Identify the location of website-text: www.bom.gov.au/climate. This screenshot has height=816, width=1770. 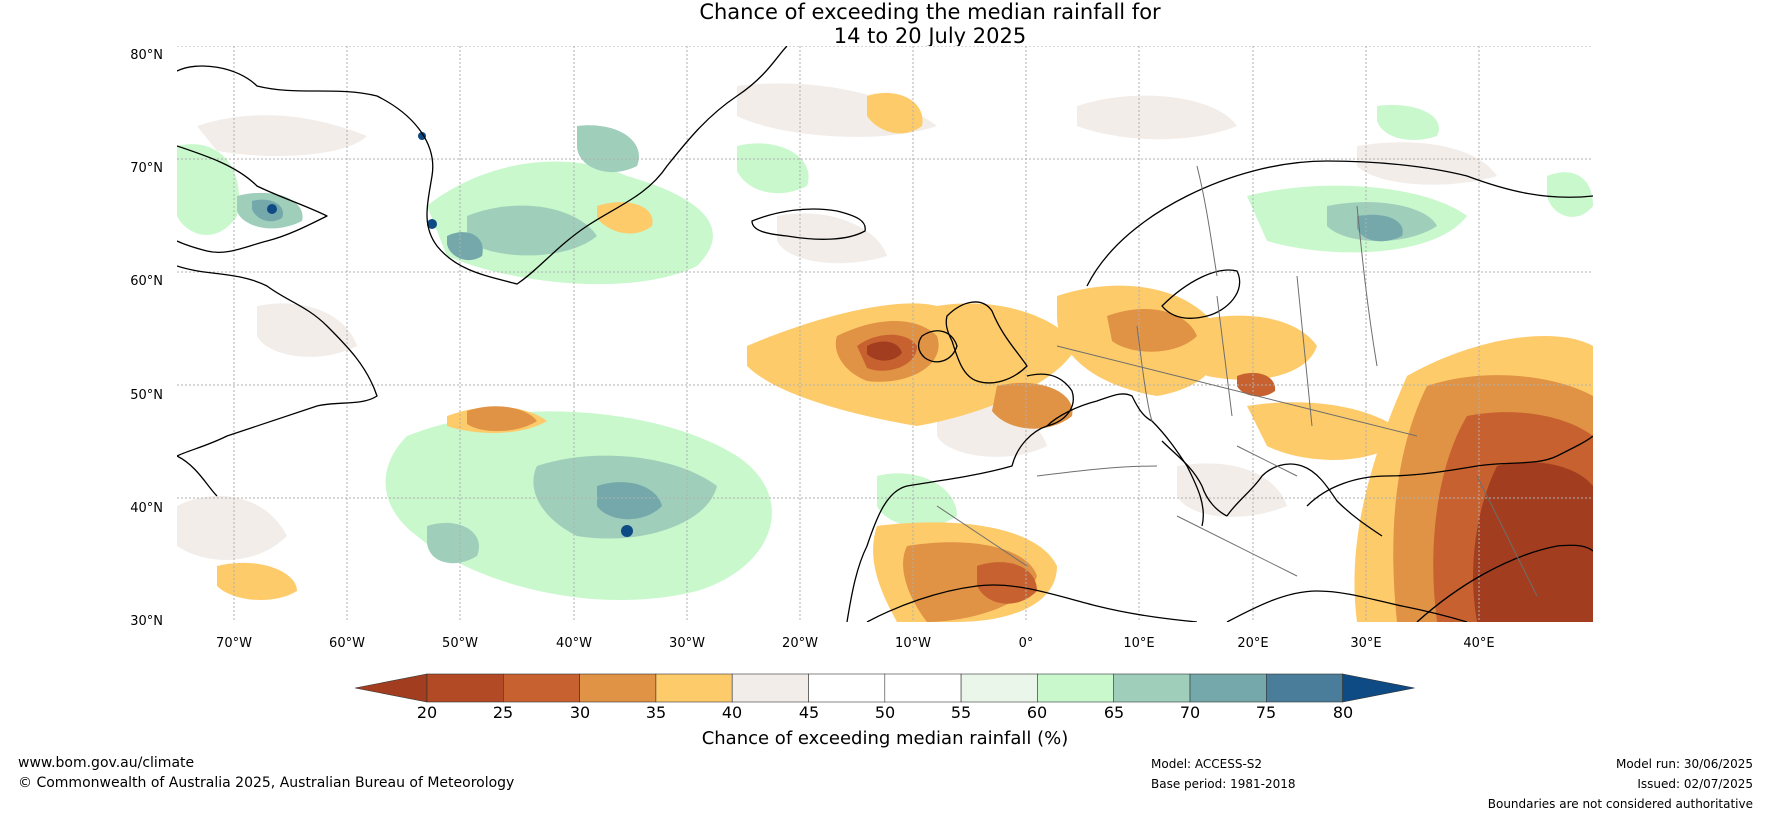
(106, 763).